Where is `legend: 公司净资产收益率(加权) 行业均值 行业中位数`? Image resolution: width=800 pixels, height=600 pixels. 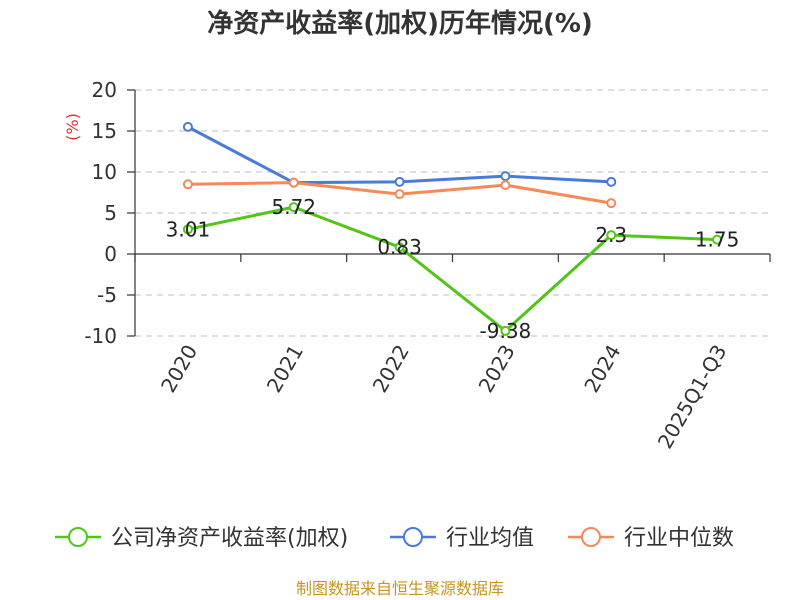
legend: 公司净资产收益率(加权) 行业均值 行业中位数 is located at coordinates (394, 538).